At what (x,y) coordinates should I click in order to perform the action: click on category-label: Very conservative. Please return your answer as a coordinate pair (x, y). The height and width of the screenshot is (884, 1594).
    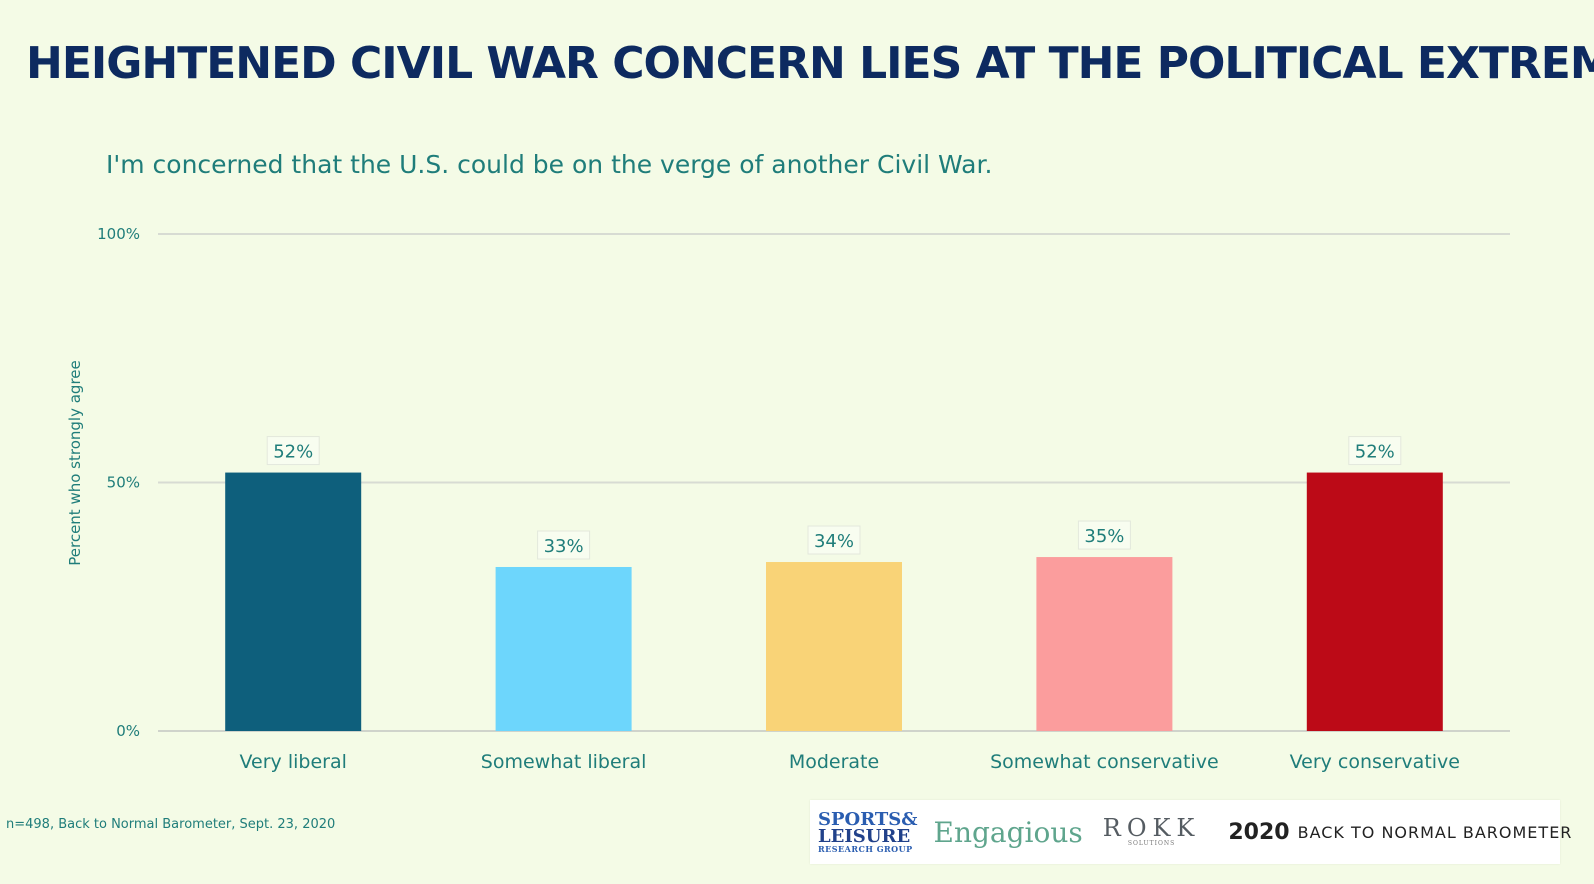
    Looking at the image, I should click on (1375, 762).